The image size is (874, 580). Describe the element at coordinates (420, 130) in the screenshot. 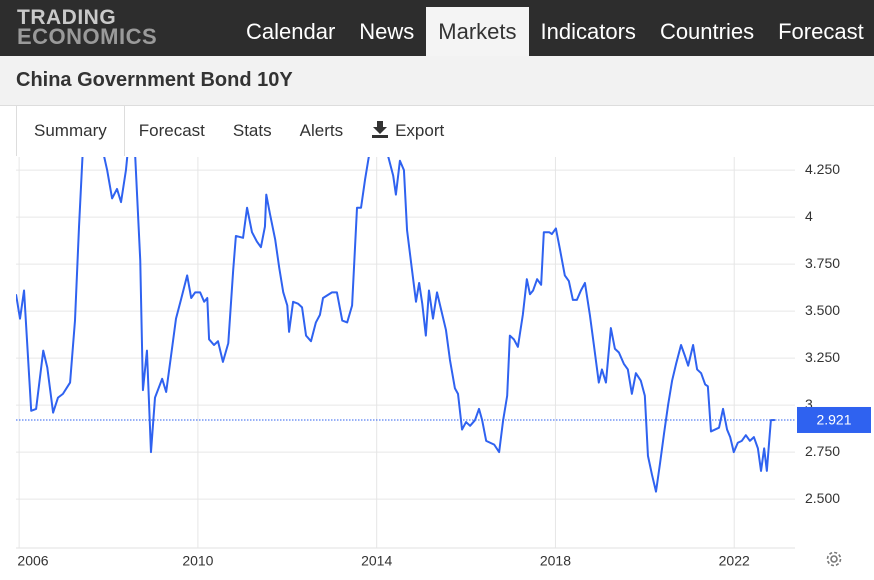

I see `tab-label: Export` at that location.